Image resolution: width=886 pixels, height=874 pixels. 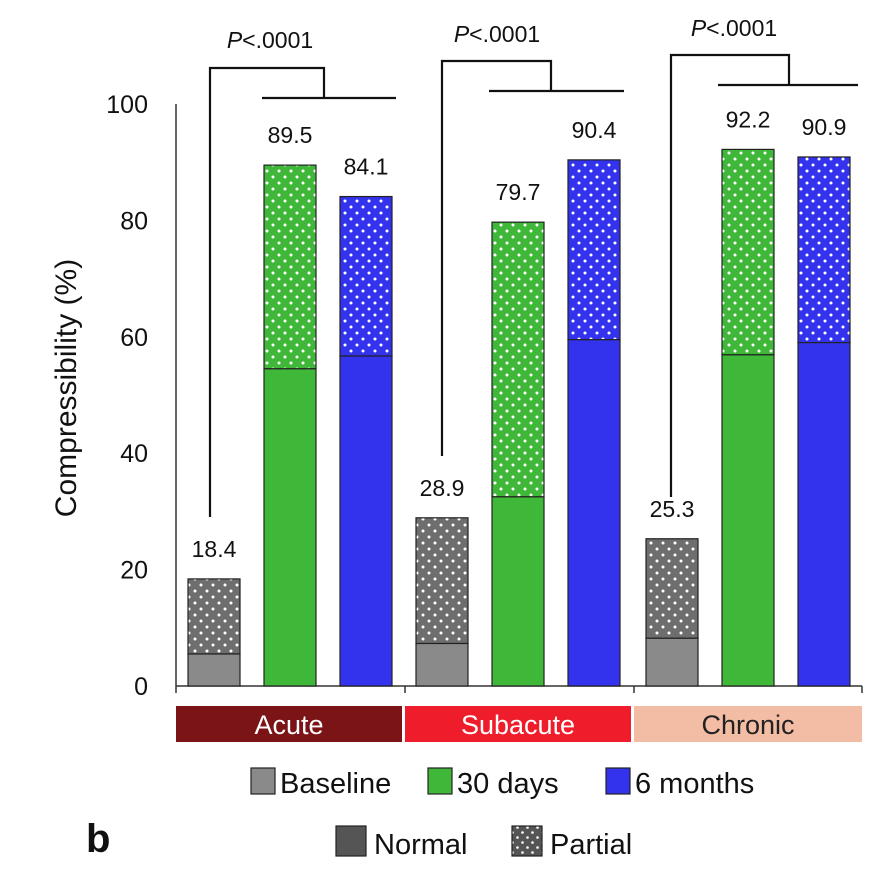 I want to click on y-tick-label: 20, so click(x=134, y=571).